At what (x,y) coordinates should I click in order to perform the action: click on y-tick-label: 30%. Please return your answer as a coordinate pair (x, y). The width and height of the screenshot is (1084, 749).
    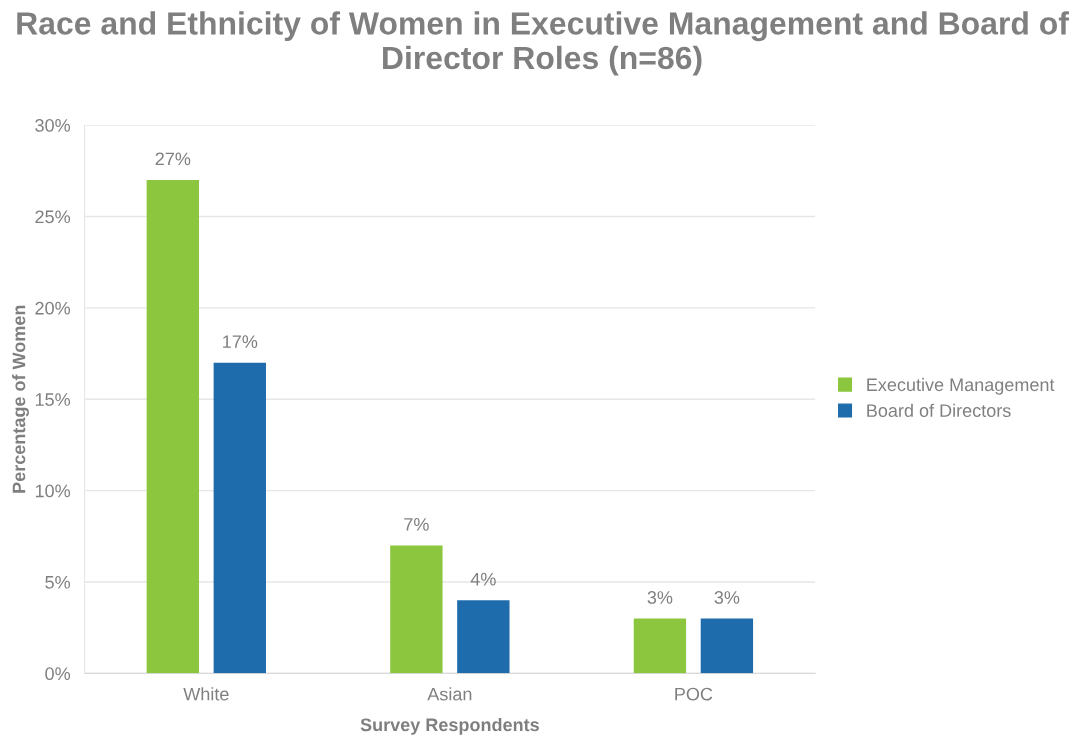
    Looking at the image, I should click on (53, 125).